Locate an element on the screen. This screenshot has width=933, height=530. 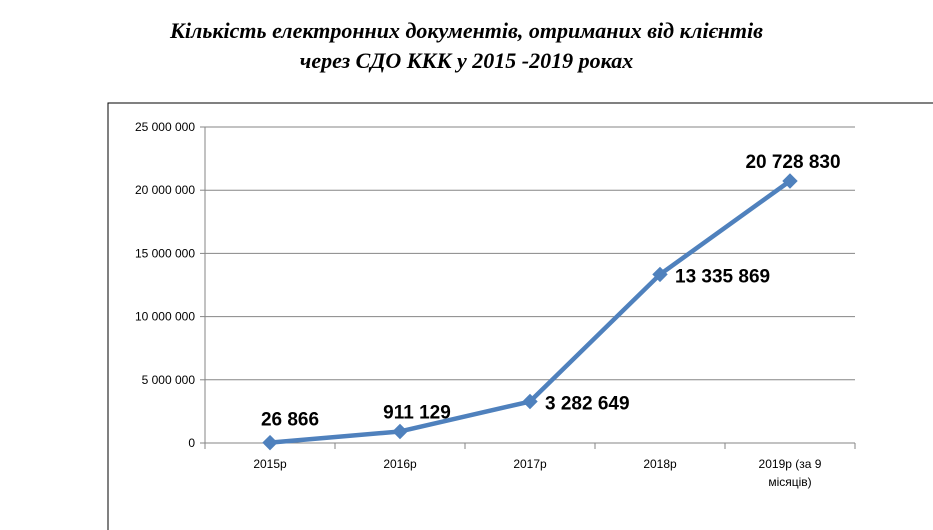
y-tick-label: 0 is located at coordinates (191, 443).